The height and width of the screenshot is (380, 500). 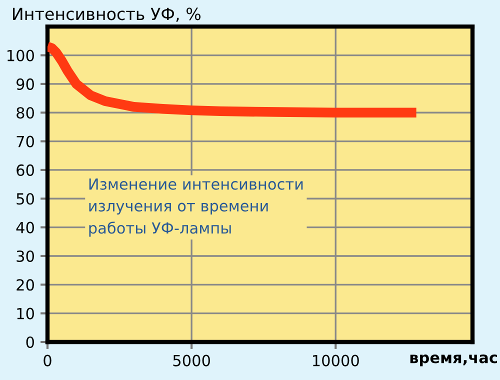 I want to click on y-tick-label: 0, so click(x=30, y=342).